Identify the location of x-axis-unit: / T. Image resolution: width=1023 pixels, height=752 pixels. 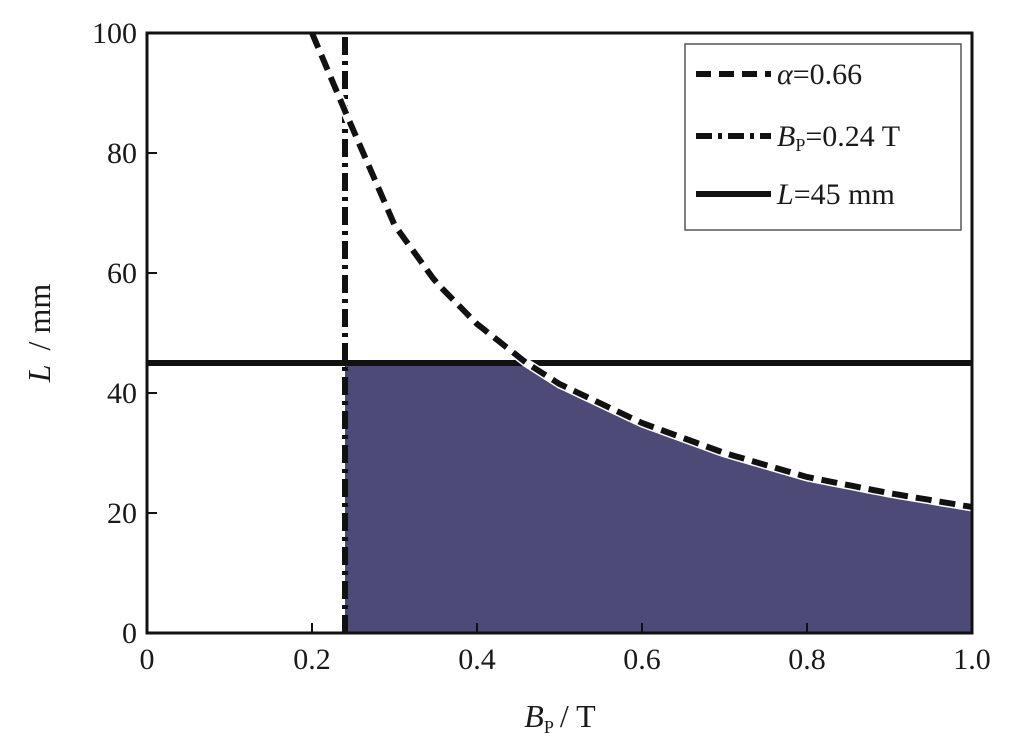
(578, 716).